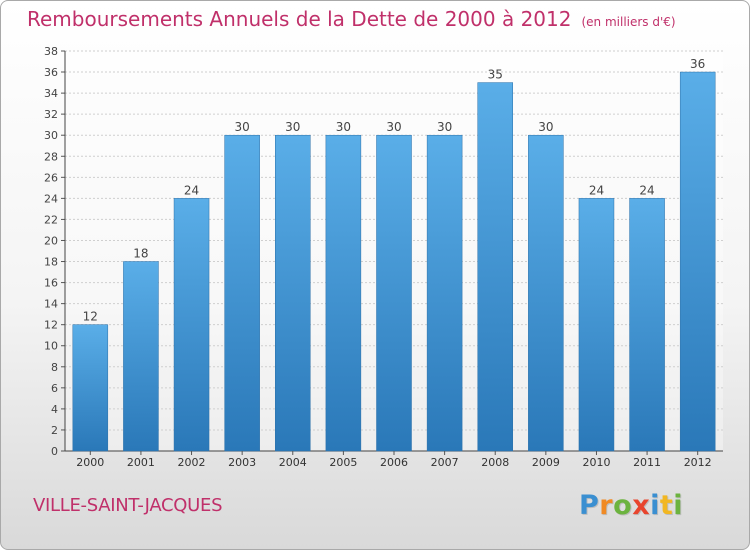 The height and width of the screenshot is (550, 750). What do you see at coordinates (90, 462) in the screenshot?
I see `x-tick-label: 2000` at bounding box center [90, 462].